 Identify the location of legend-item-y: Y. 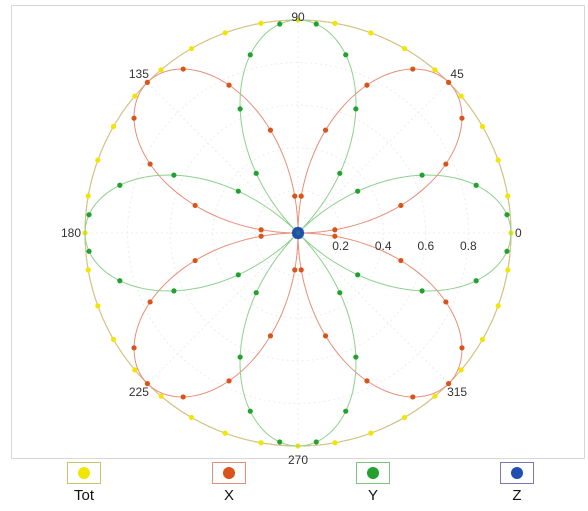
(373, 483).